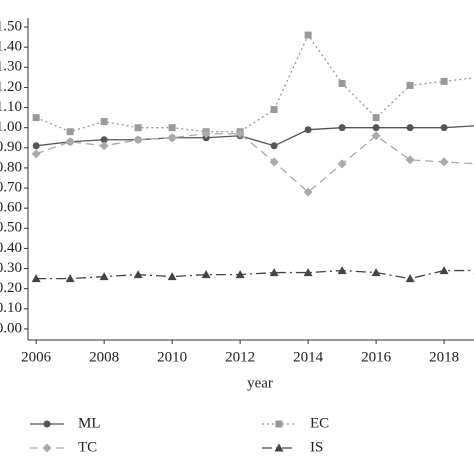 This screenshot has height=474, width=474. Describe the element at coordinates (11, 268) in the screenshot. I see `y-tick-label: 0.30` at that location.